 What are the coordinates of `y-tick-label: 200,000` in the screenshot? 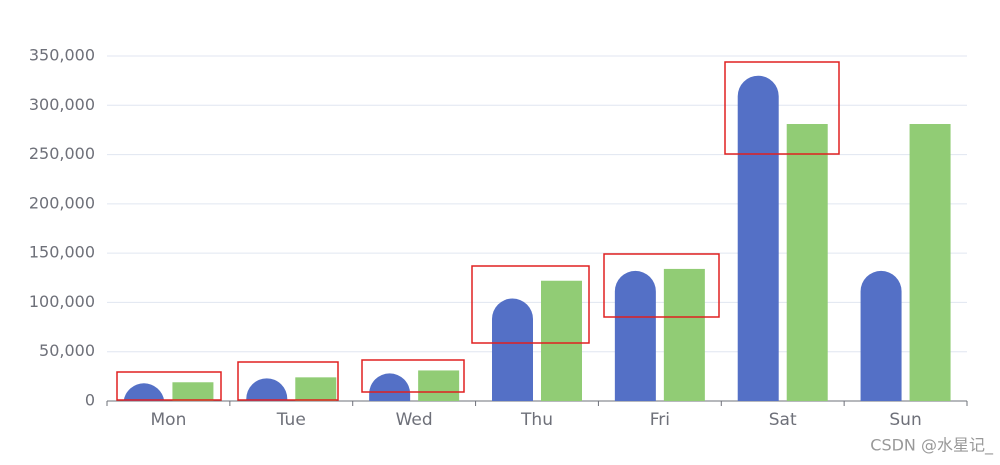 It's located at (62, 202).